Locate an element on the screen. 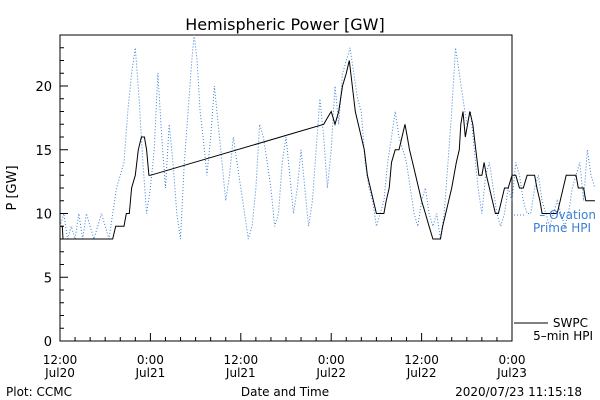 The image size is (600, 400). legend: – Ovation Prime HPI SWPC 5–min HPI is located at coordinates (555, 275).